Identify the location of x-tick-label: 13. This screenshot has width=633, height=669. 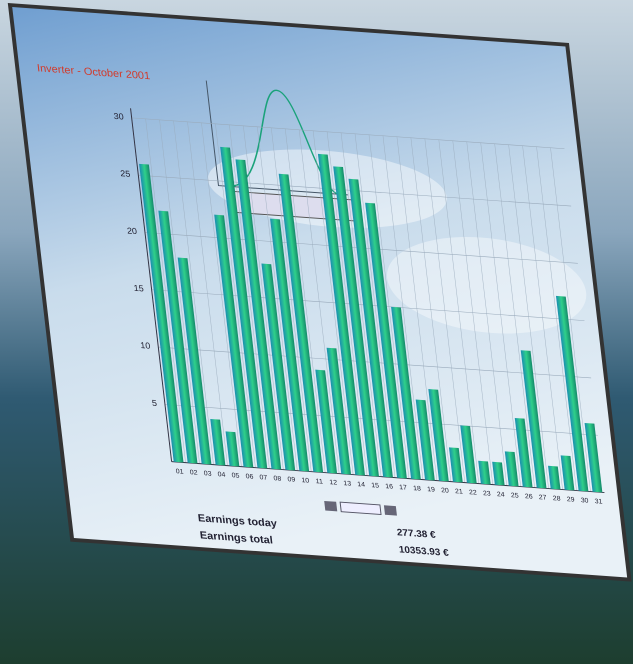
(347, 483).